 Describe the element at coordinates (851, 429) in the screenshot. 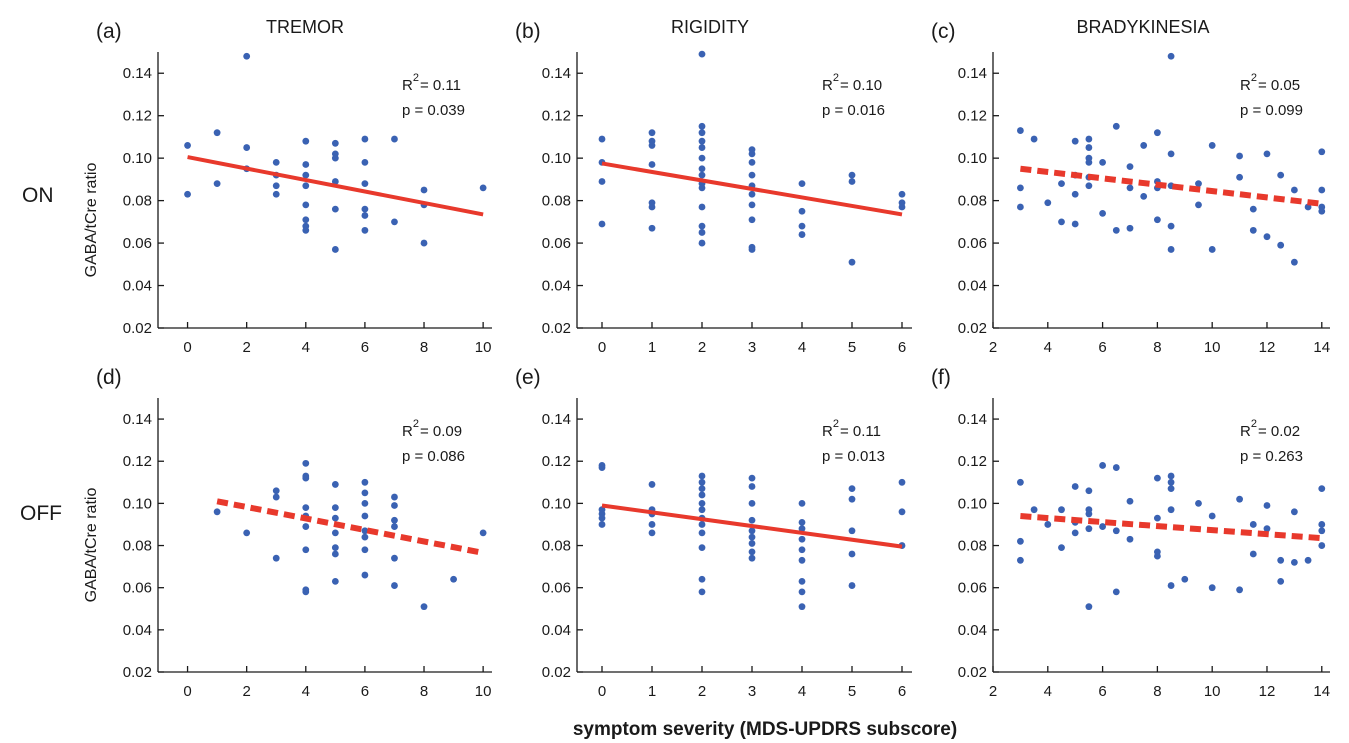

I see `r-squared-label: R2= 0.11` at that location.